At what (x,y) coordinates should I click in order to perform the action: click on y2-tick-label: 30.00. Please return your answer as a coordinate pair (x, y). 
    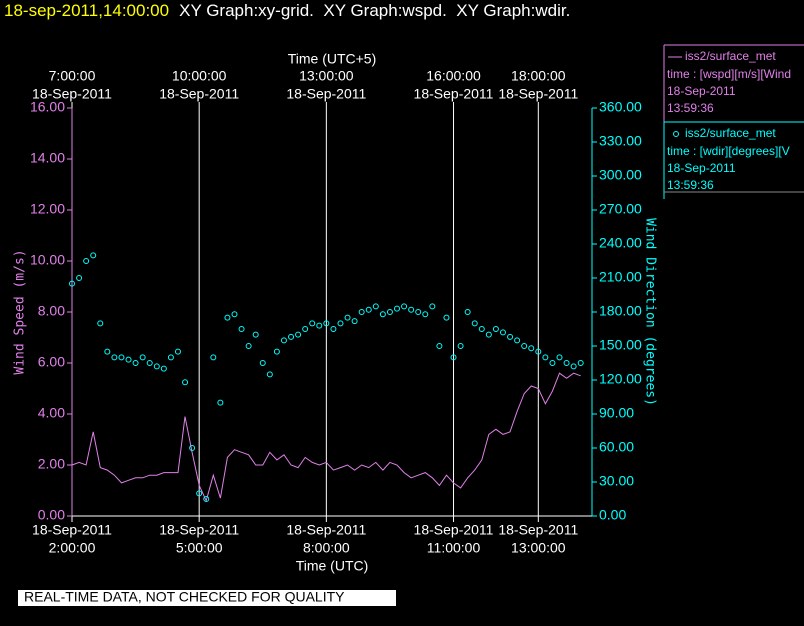
    Looking at the image, I should click on (616, 481).